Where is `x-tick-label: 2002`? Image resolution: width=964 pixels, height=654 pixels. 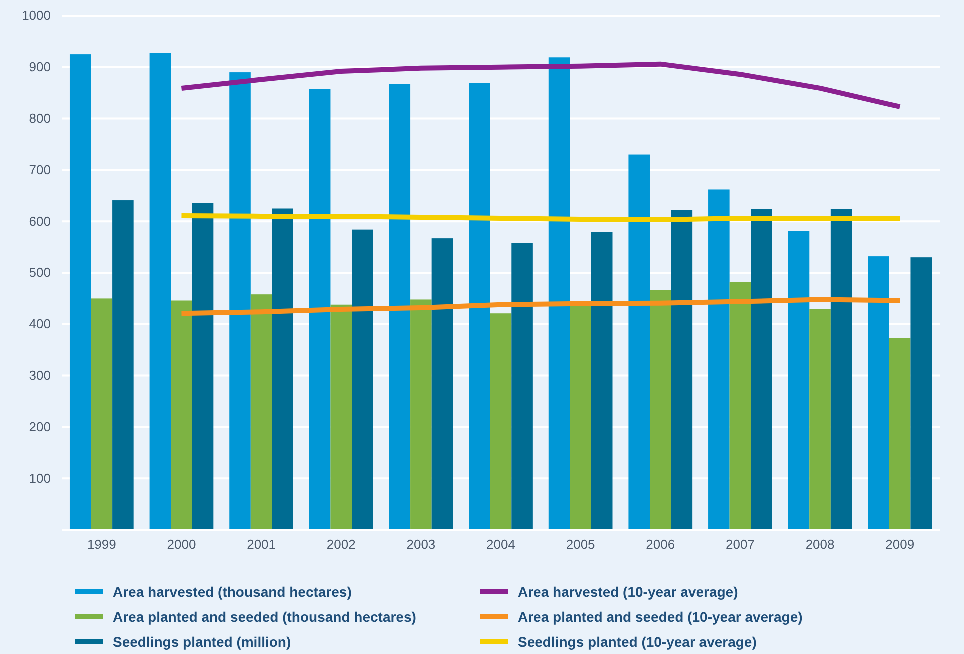
x-tick-label: 2002 is located at coordinates (341, 544).